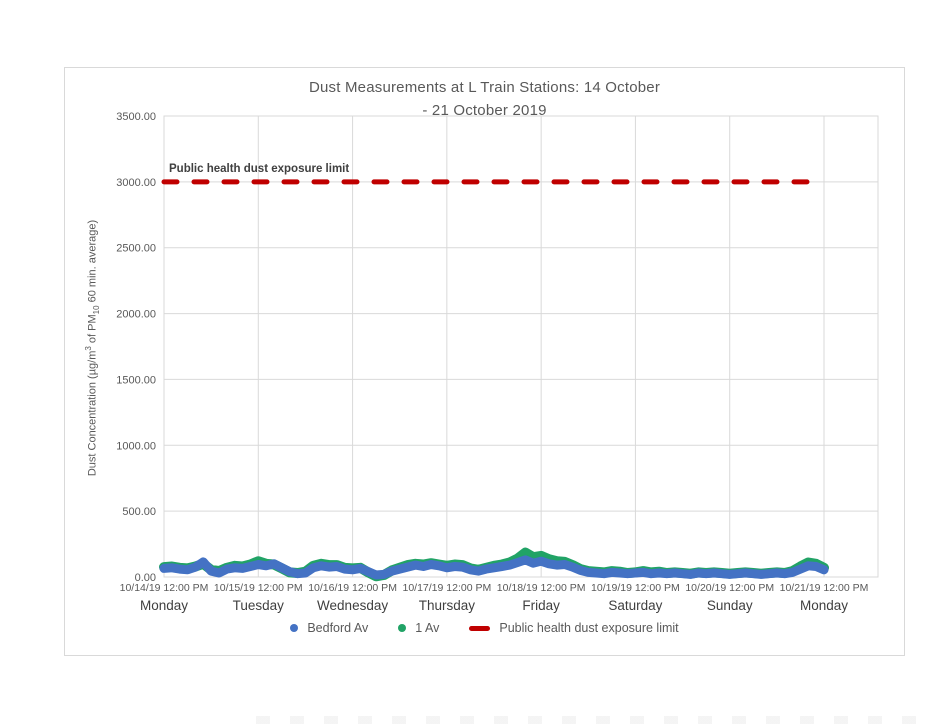  Describe the element at coordinates (447, 605) in the screenshot. I see `x-tick-day: Thursday` at that location.